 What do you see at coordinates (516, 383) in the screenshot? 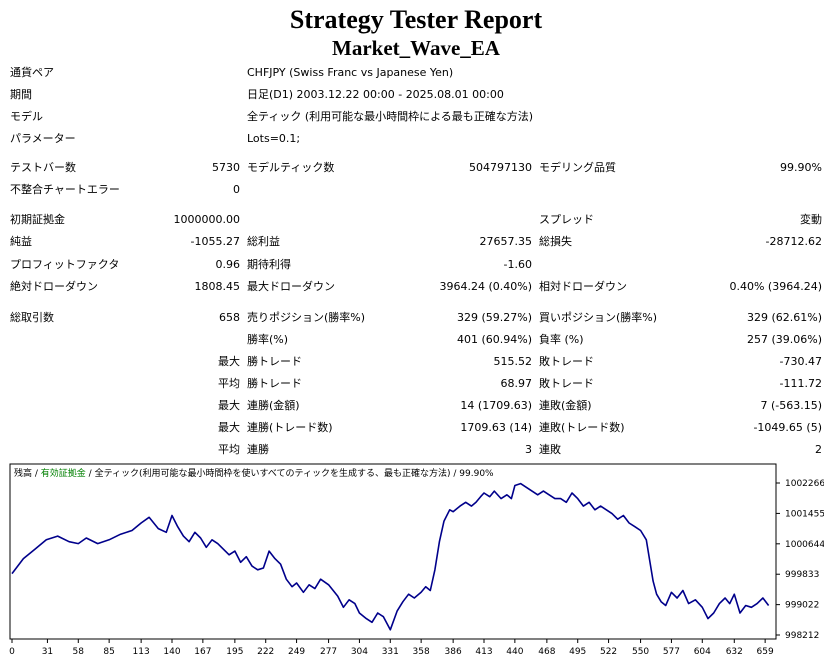
I see `value-average-profit-trade: 68.97` at bounding box center [516, 383].